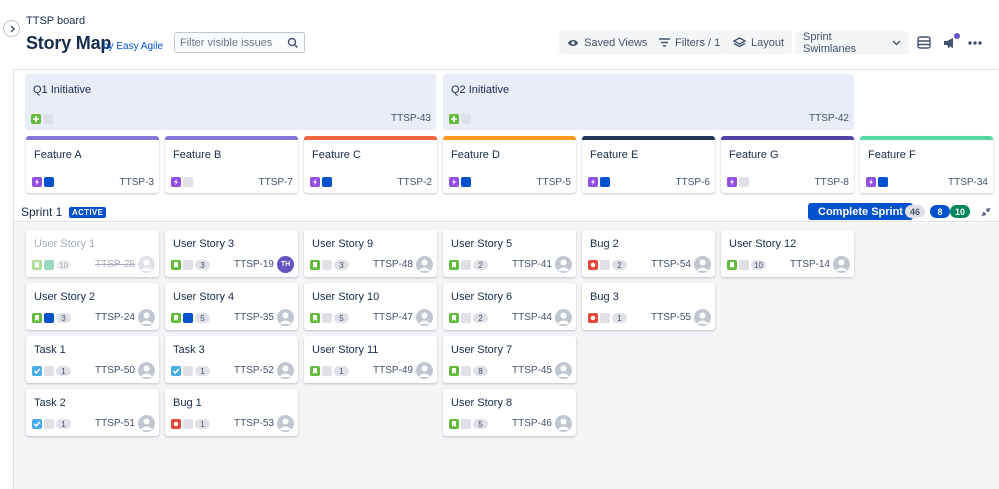 The height and width of the screenshot is (489, 999). I want to click on chevron-down-icon, so click(896, 42).